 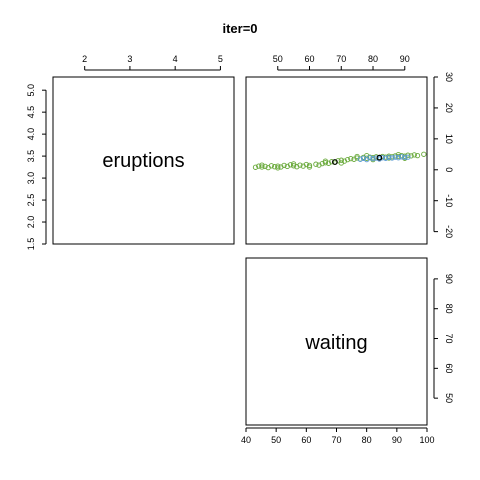 What do you see at coordinates (246, 440) in the screenshot?
I see `tick-label: 40` at bounding box center [246, 440].